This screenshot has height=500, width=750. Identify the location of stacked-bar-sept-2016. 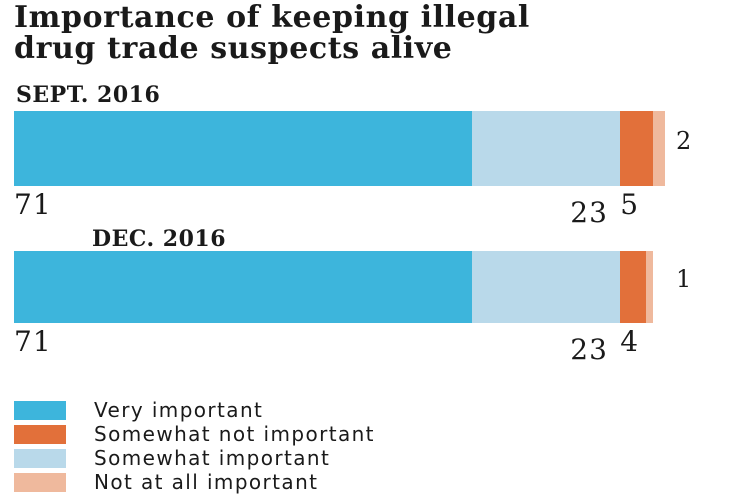
(364, 148).